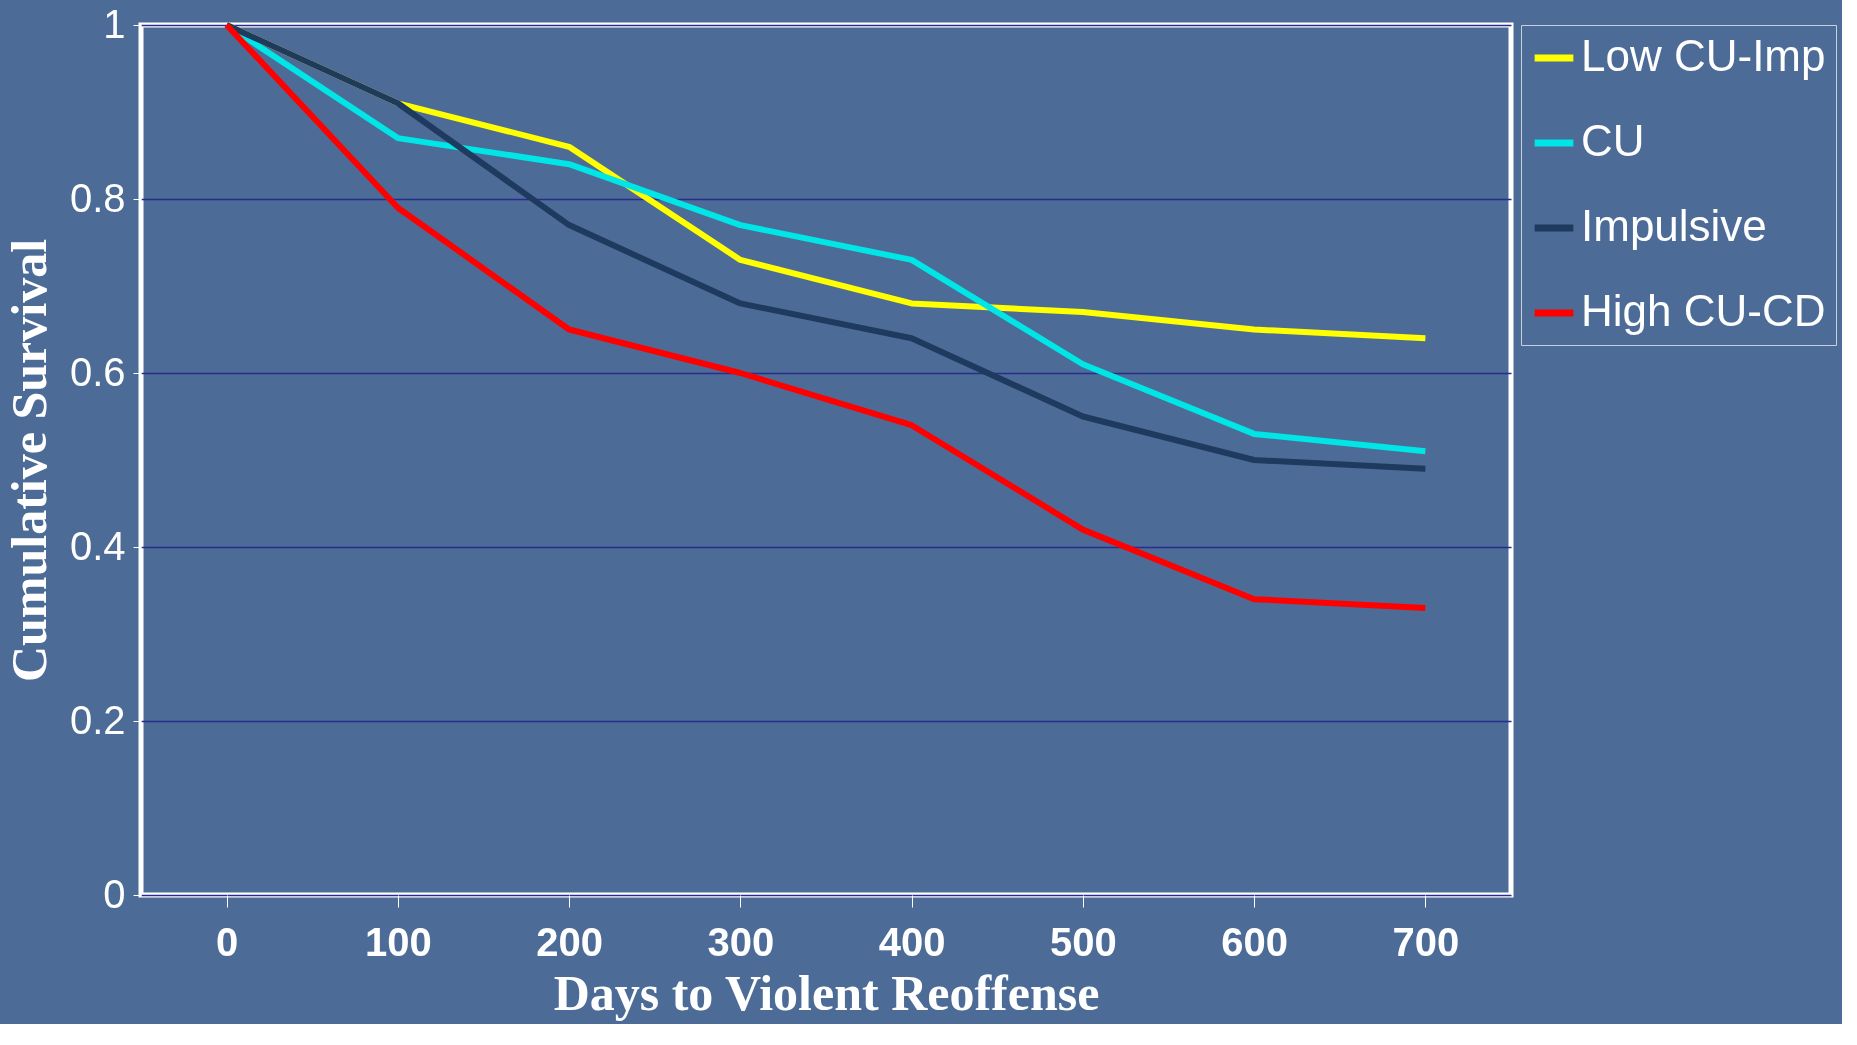 The height and width of the screenshot is (1045, 1857). Describe the element at coordinates (28, 460) in the screenshot. I see `y-axis-title: Cumulative Survival` at that location.